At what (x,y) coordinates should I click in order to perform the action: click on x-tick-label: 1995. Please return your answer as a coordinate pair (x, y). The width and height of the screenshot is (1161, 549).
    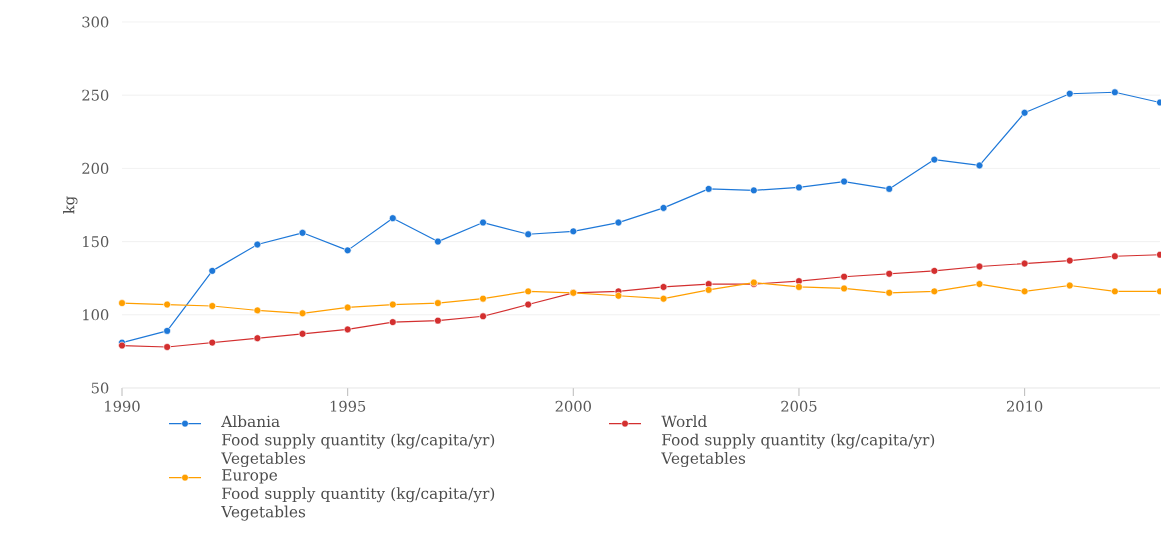
    Looking at the image, I should click on (348, 406).